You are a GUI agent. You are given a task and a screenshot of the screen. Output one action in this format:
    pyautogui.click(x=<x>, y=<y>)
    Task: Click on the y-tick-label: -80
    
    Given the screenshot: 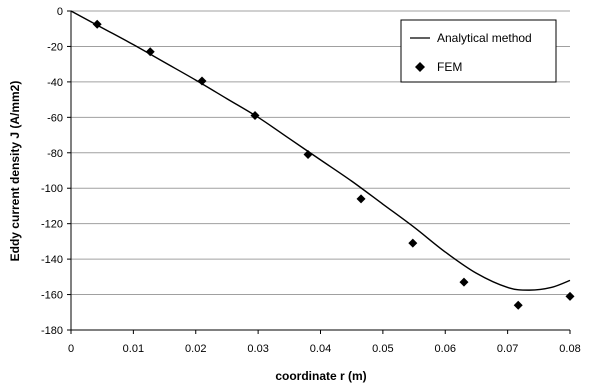 What is the action you would take?
    pyautogui.click(x=55, y=154)
    